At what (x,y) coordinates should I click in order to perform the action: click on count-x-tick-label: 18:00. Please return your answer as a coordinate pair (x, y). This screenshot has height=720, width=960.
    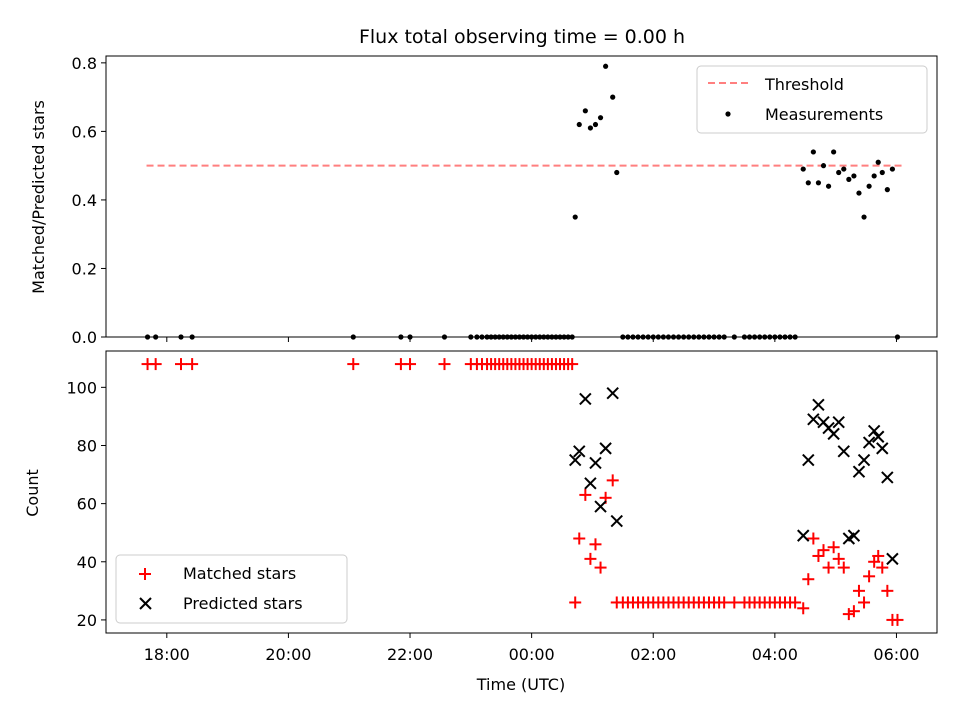
    Looking at the image, I should click on (167, 654).